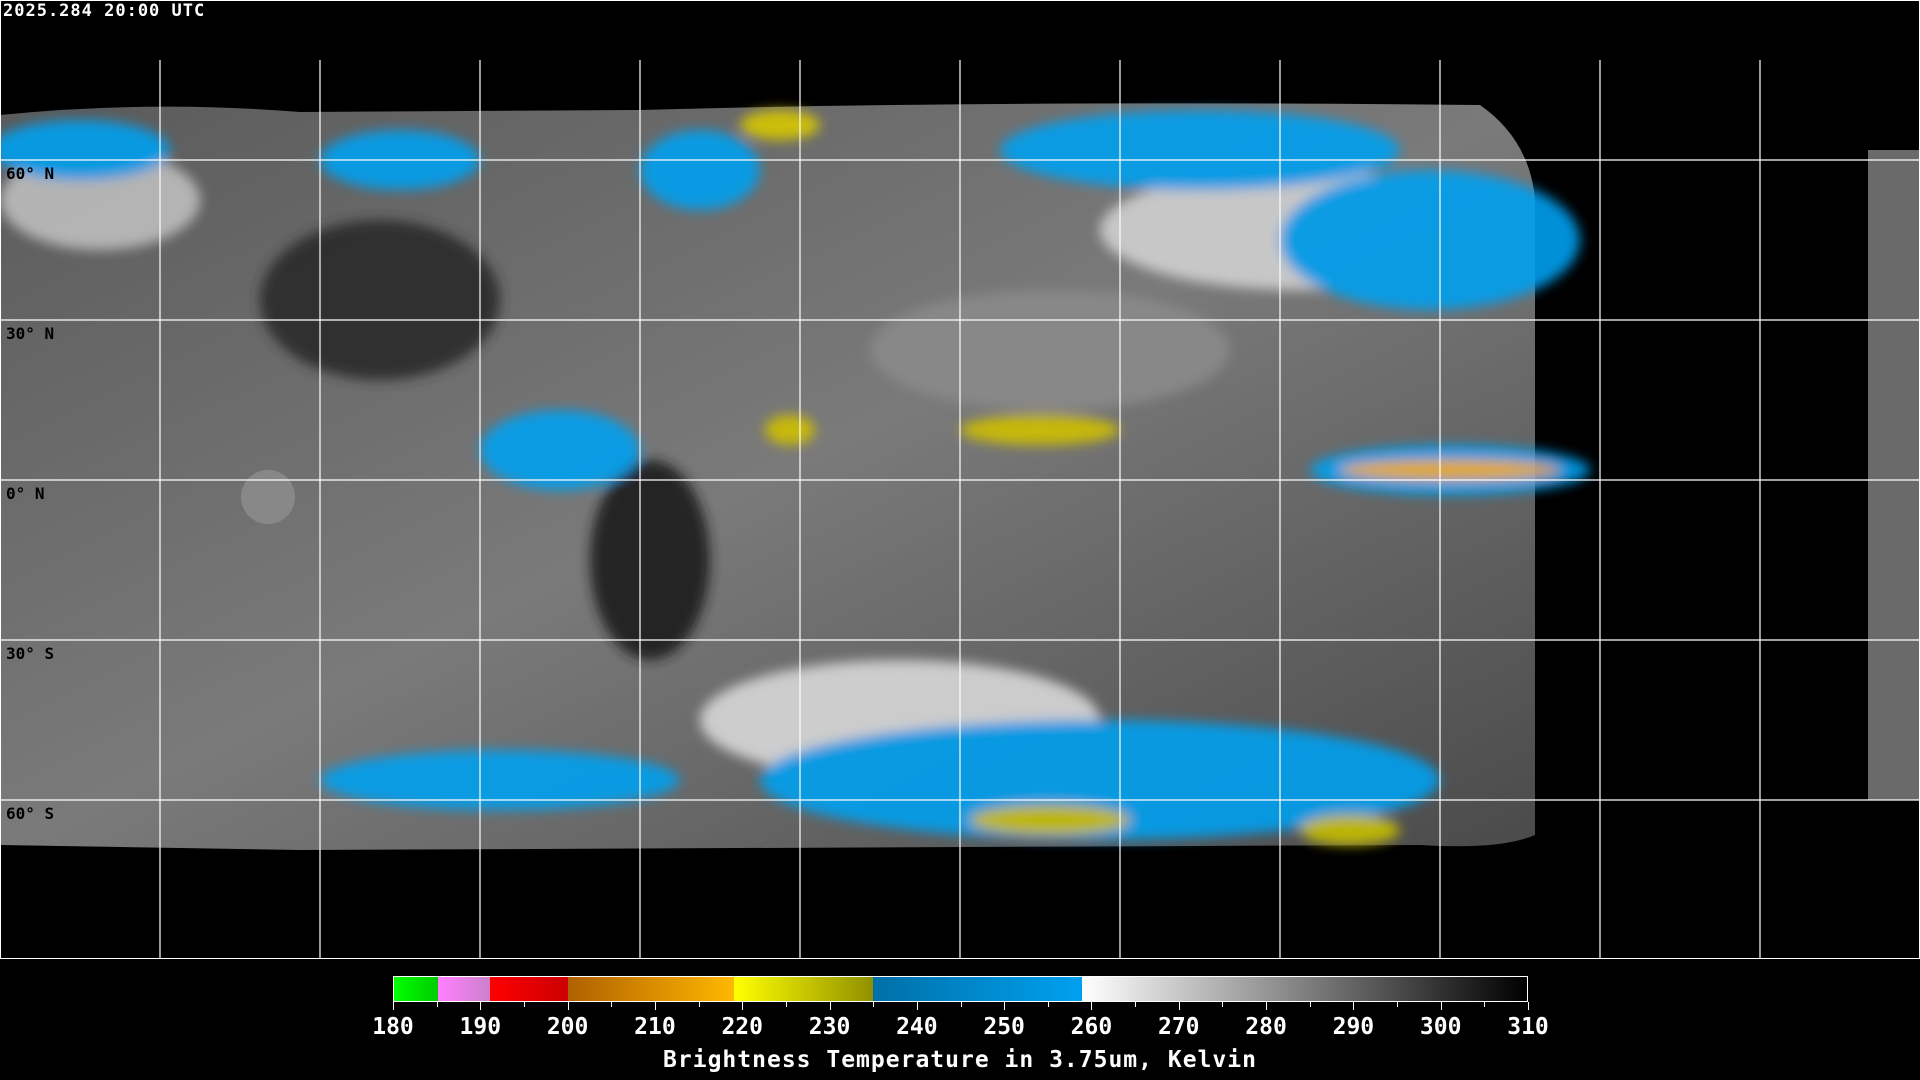 This screenshot has width=1920, height=1080. Describe the element at coordinates (829, 1027) in the screenshot. I see `colorbar-tick-label: 230` at that location.